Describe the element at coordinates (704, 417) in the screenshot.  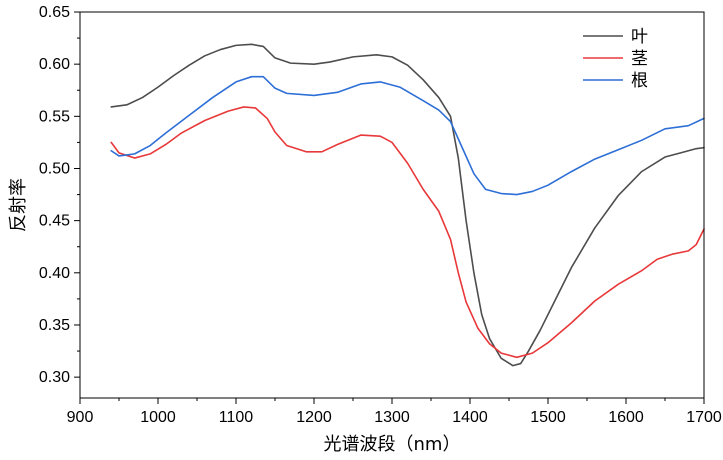
I see `x-tick-label: 1700` at that location.